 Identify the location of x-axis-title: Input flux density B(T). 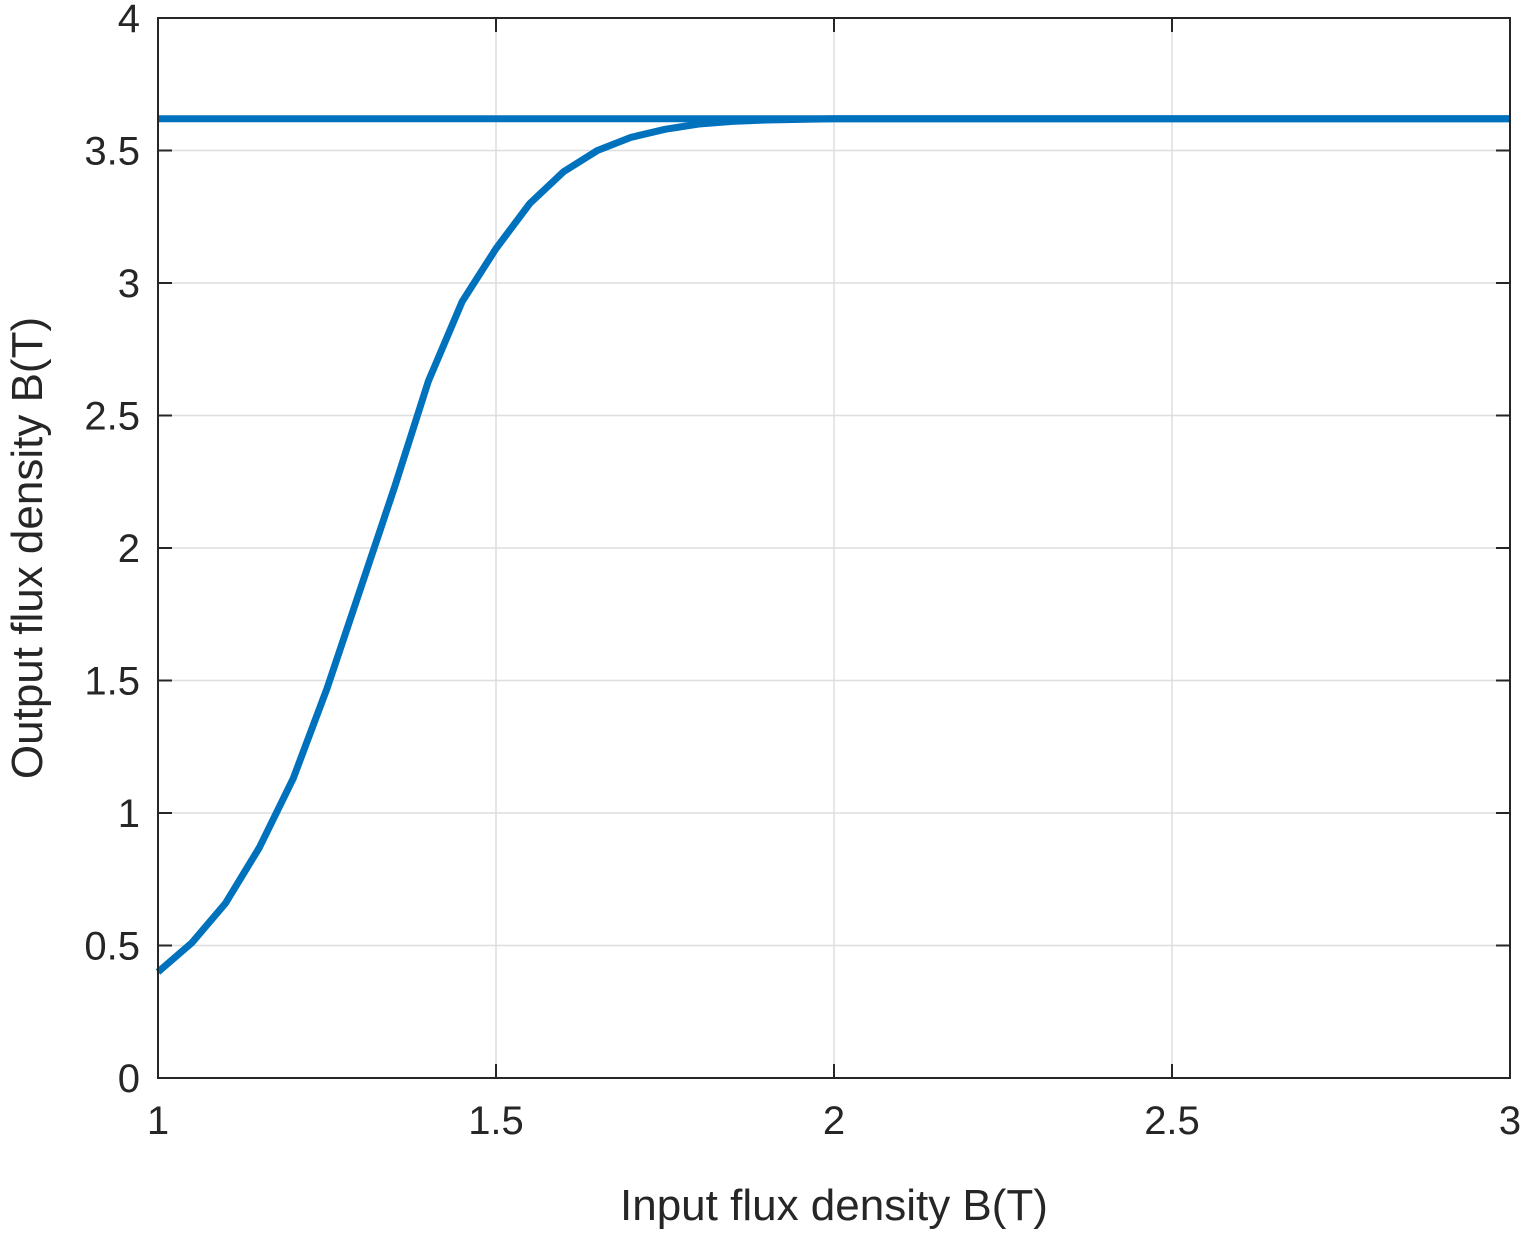
(834, 1205).